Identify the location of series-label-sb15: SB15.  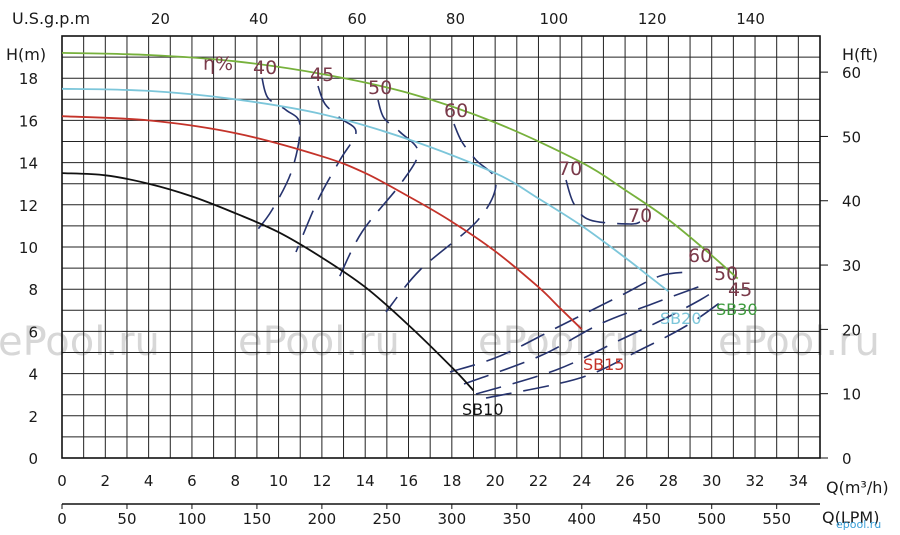
(604, 364).